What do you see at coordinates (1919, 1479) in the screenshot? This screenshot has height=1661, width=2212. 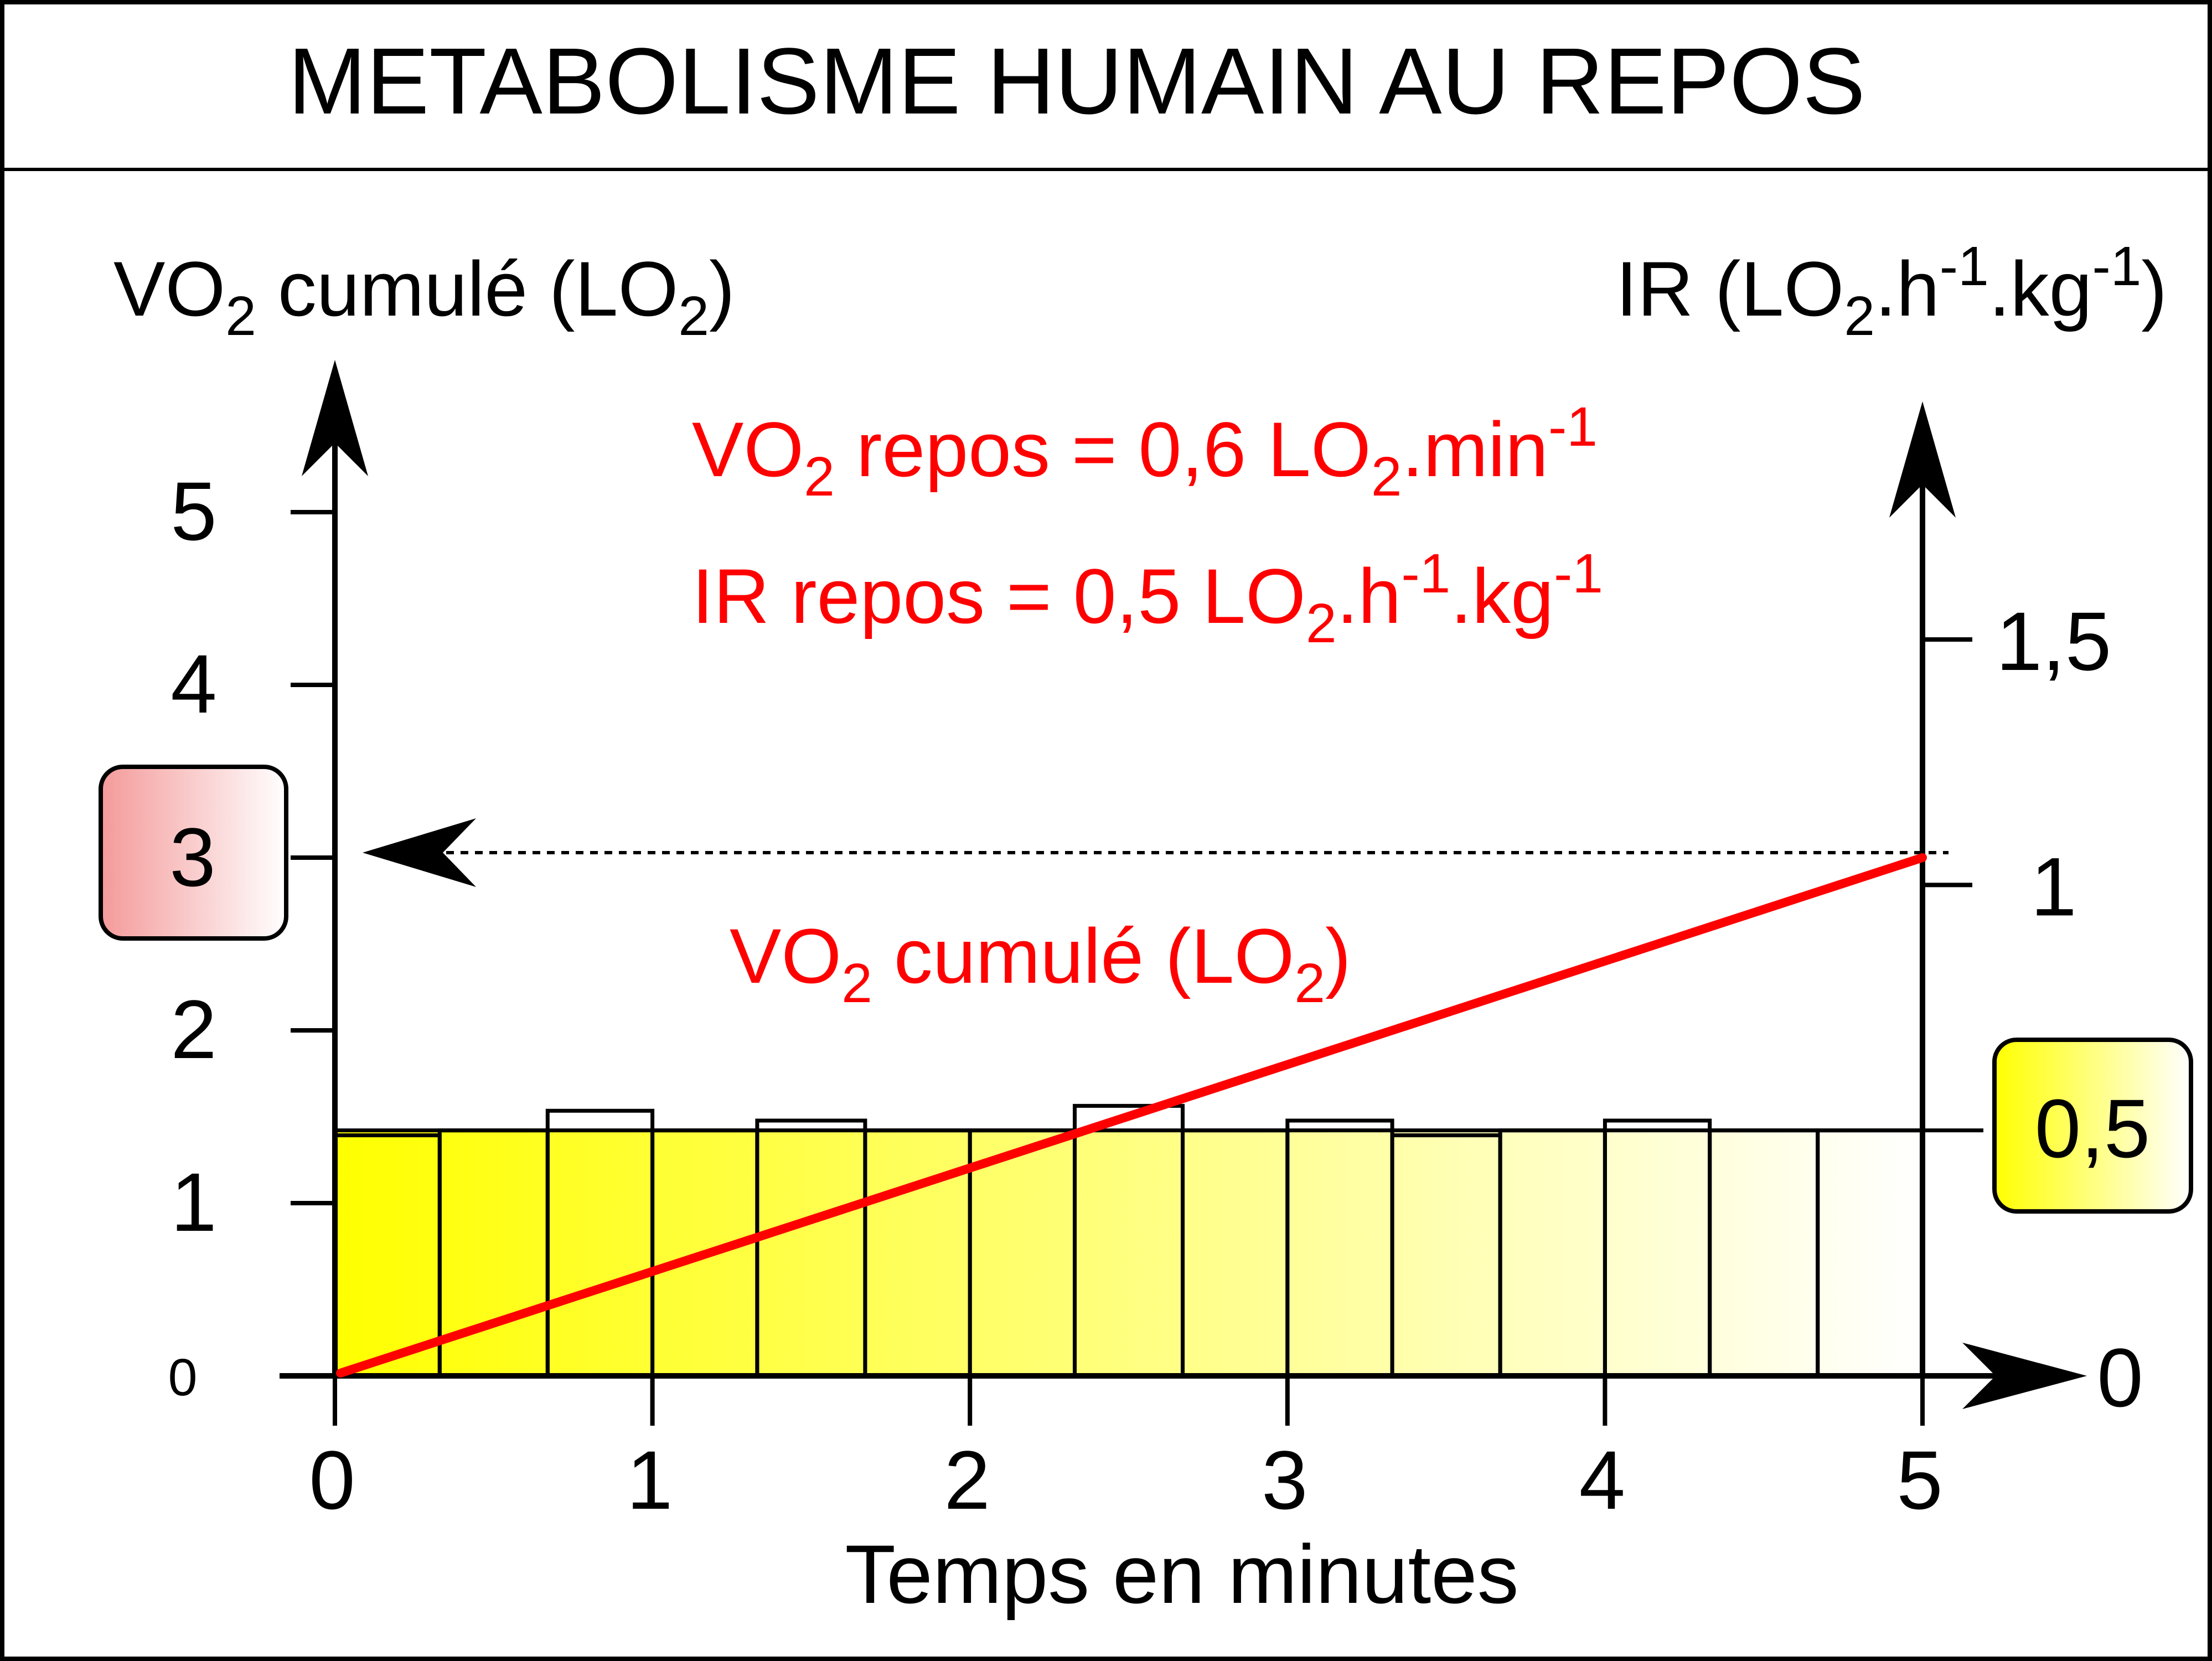 I see `x-tick-label: 5` at bounding box center [1919, 1479].